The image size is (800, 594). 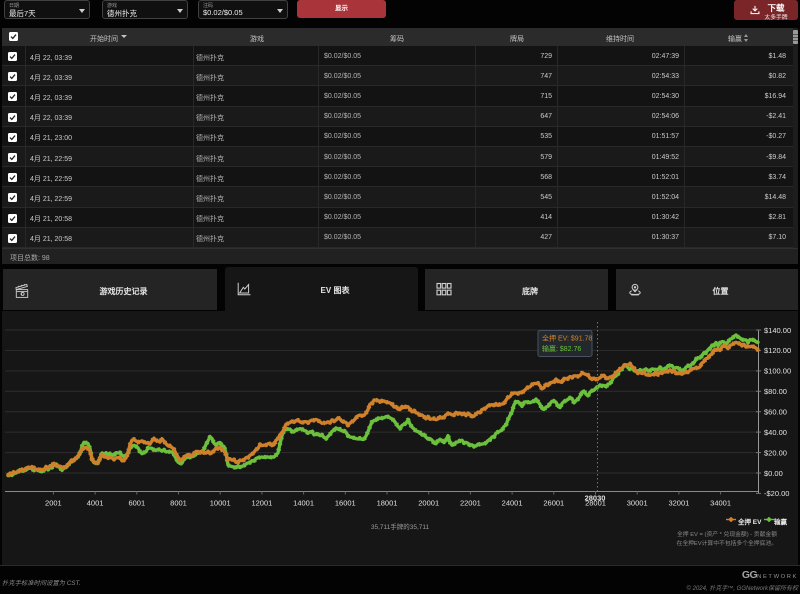 What do you see at coordinates (470, 503) in the screenshot?
I see `svg-text: 22001` at bounding box center [470, 503].